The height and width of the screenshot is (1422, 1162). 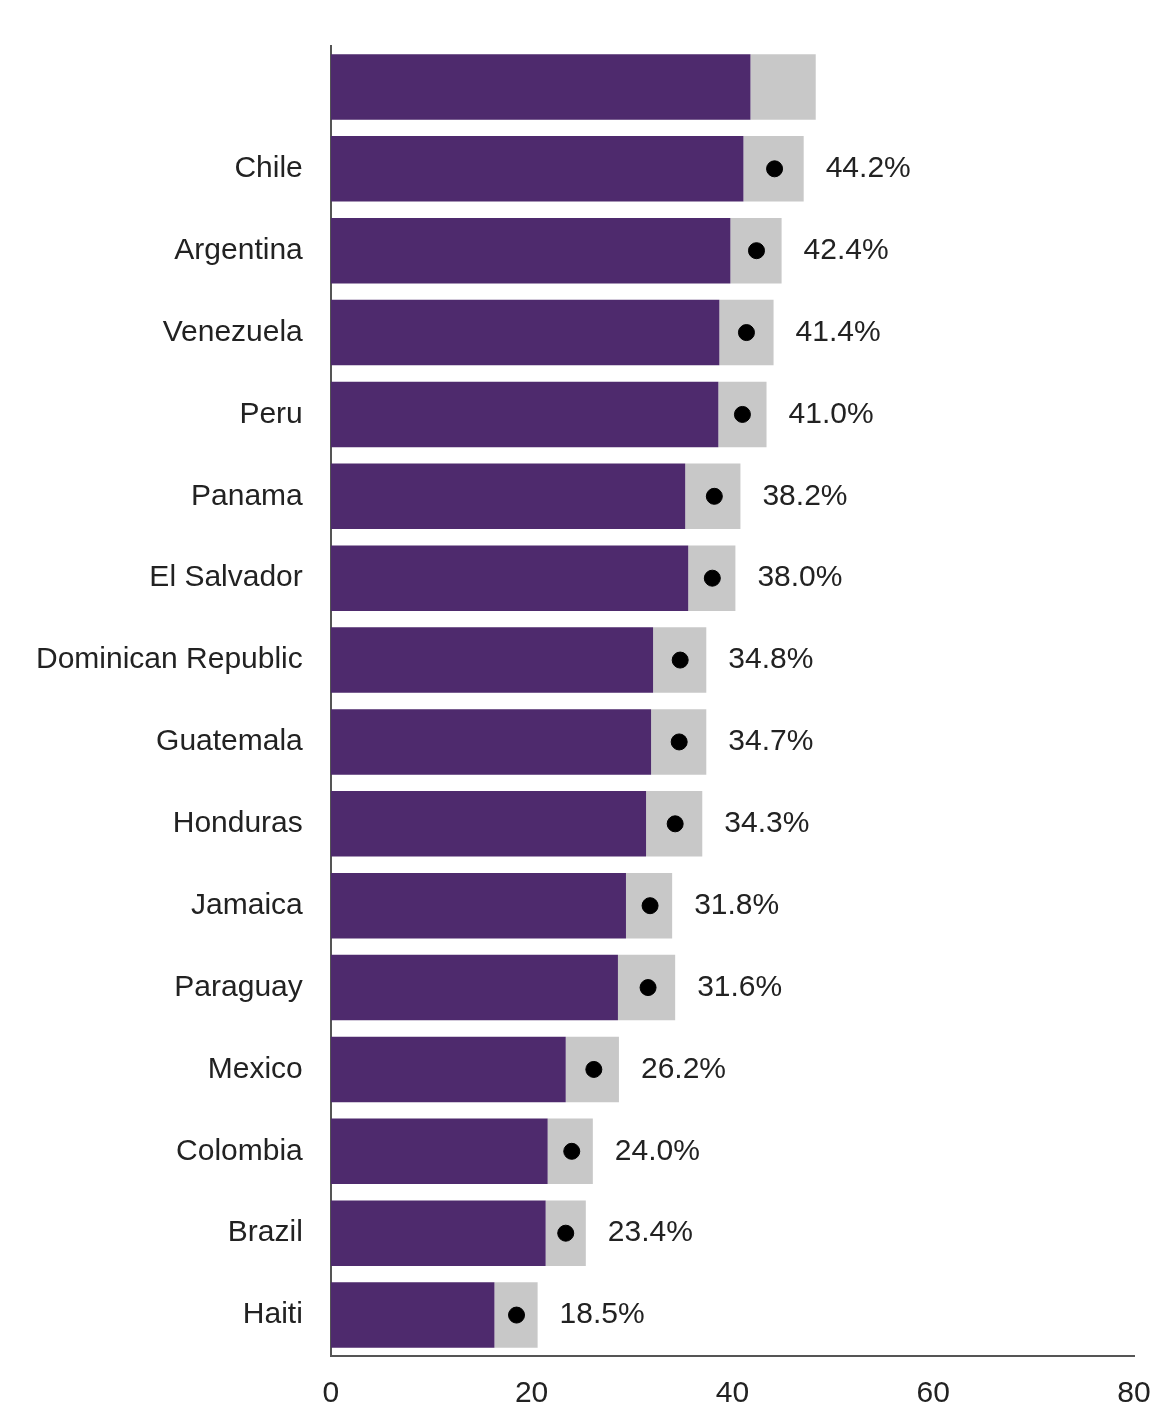 I want to click on data-label: 38.2%, so click(x=805, y=494).